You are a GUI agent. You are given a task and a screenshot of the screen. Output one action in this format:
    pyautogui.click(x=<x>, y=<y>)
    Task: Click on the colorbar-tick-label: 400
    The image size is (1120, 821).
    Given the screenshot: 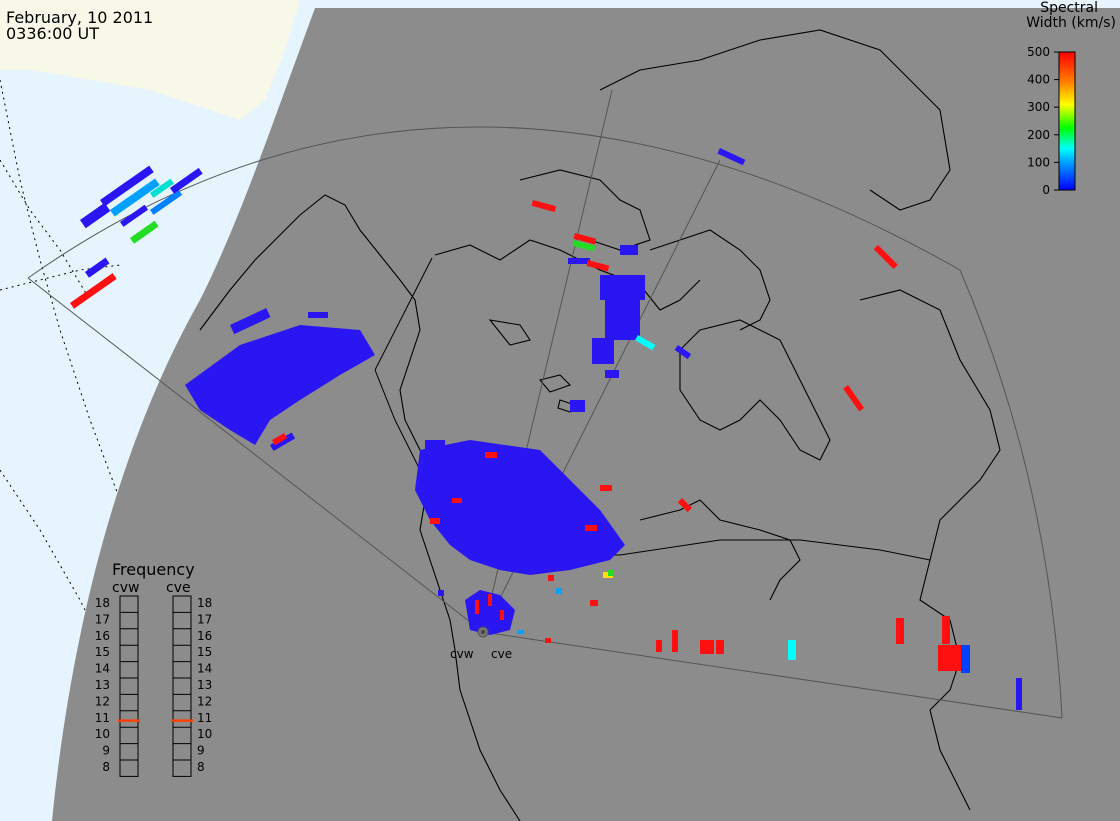 What is the action you would take?
    pyautogui.click(x=1038, y=80)
    